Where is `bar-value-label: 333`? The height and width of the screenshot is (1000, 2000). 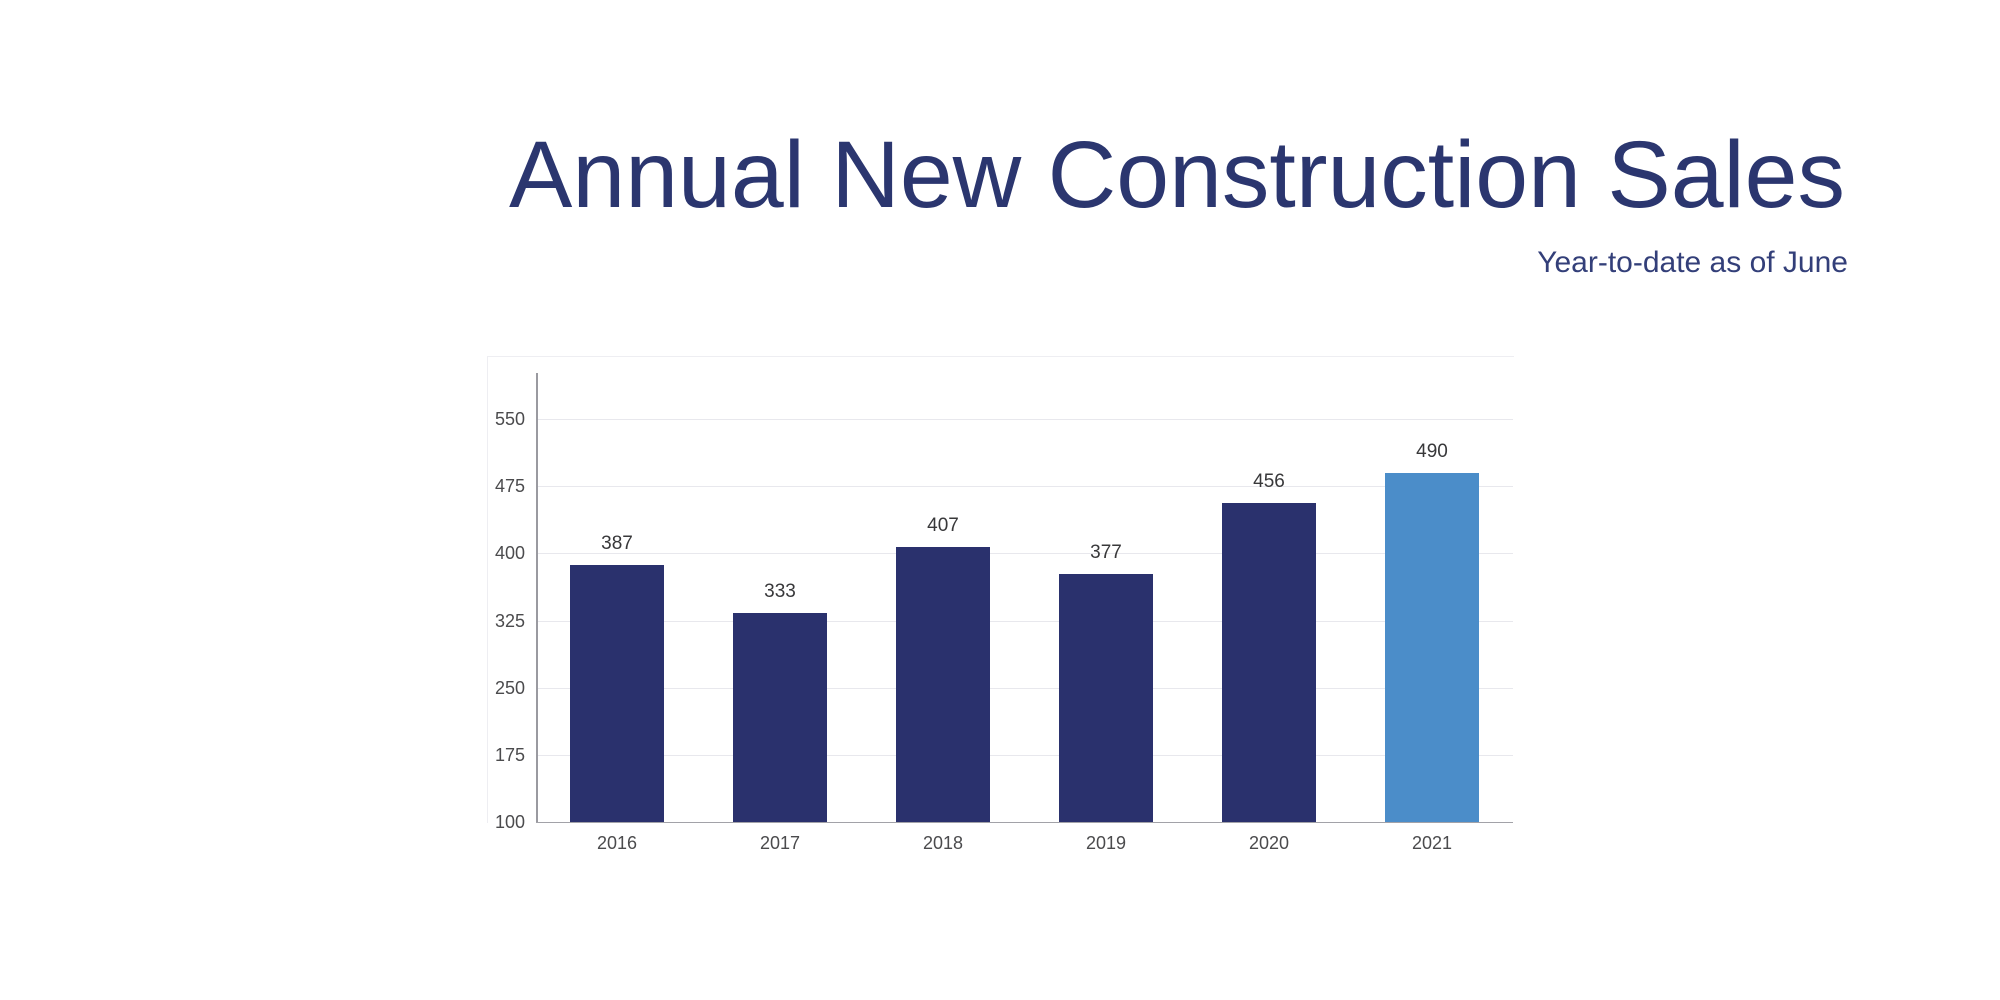 bar-value-label: 333 is located at coordinates (780, 591).